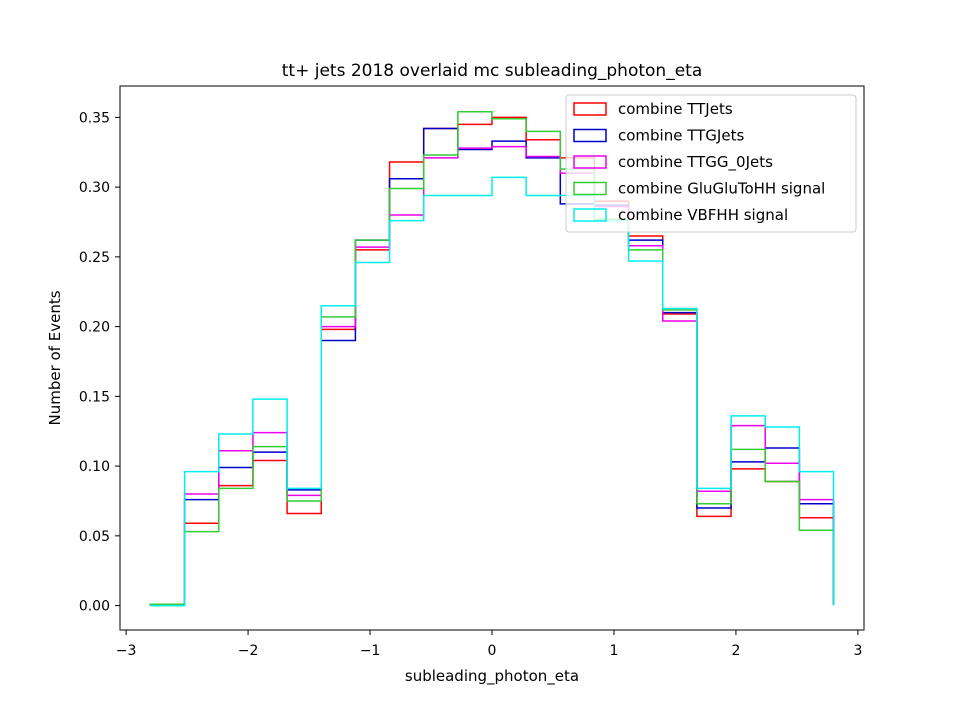 The image size is (960, 725). Describe the element at coordinates (94, 397) in the screenshot. I see `y-tick-label: 0.15` at that location.